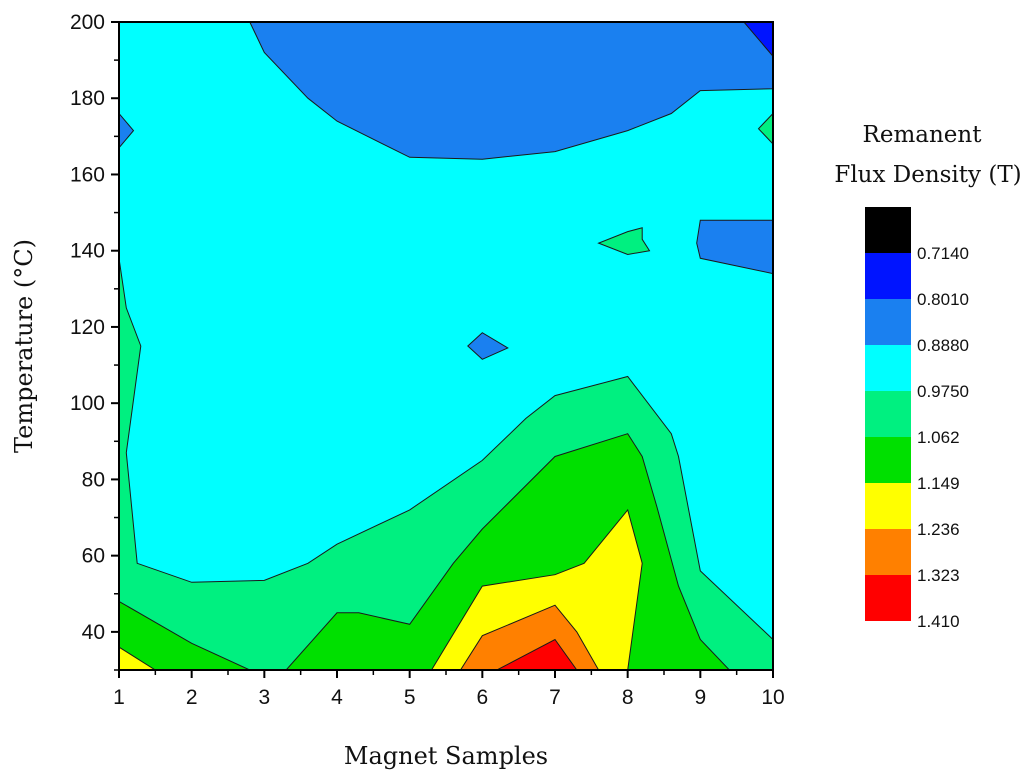 This screenshot has height=774, width=1031. I want to click on y-tick-label: 160, so click(87, 174).